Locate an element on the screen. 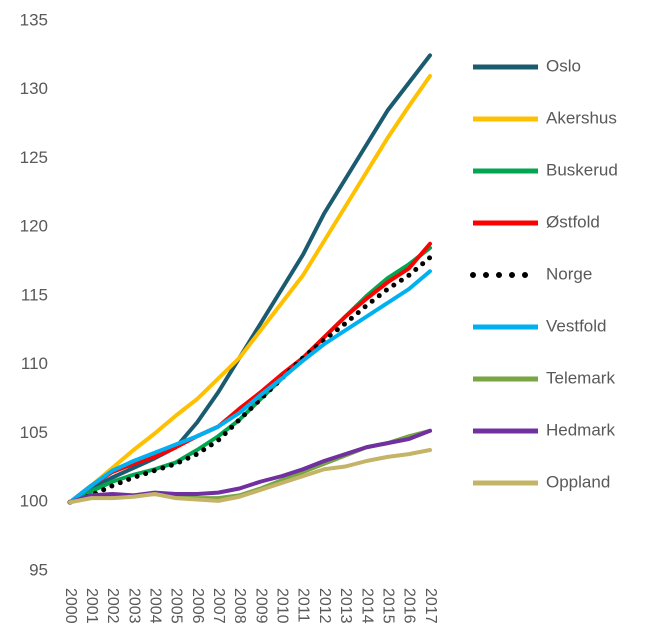  x-tick-label: 2015 is located at coordinates (387, 606).